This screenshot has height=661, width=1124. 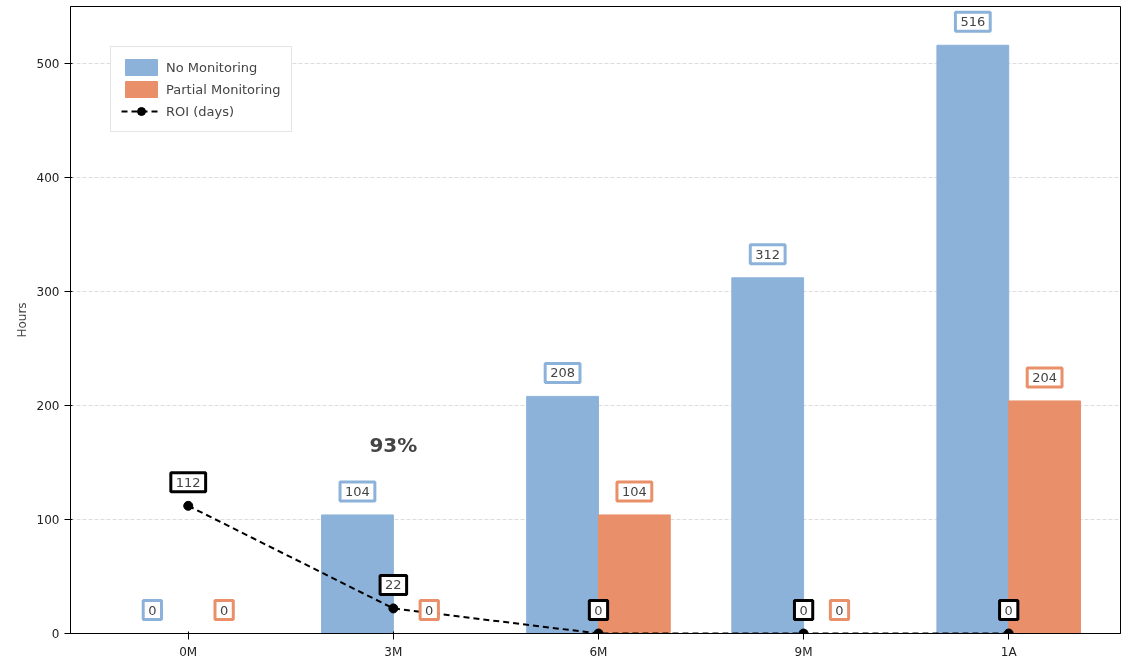 I want to click on x-tick-label: 1A, so click(x=1009, y=651).